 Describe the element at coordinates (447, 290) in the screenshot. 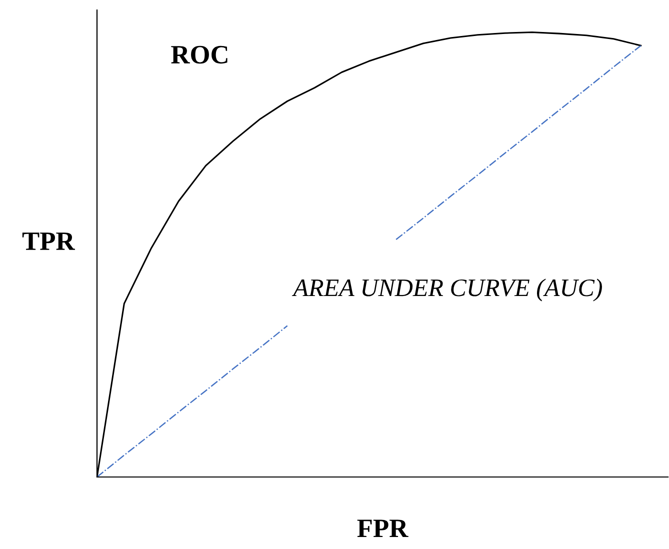

I see `annotation: AREA UNDER CURVE (AUC)` at that location.